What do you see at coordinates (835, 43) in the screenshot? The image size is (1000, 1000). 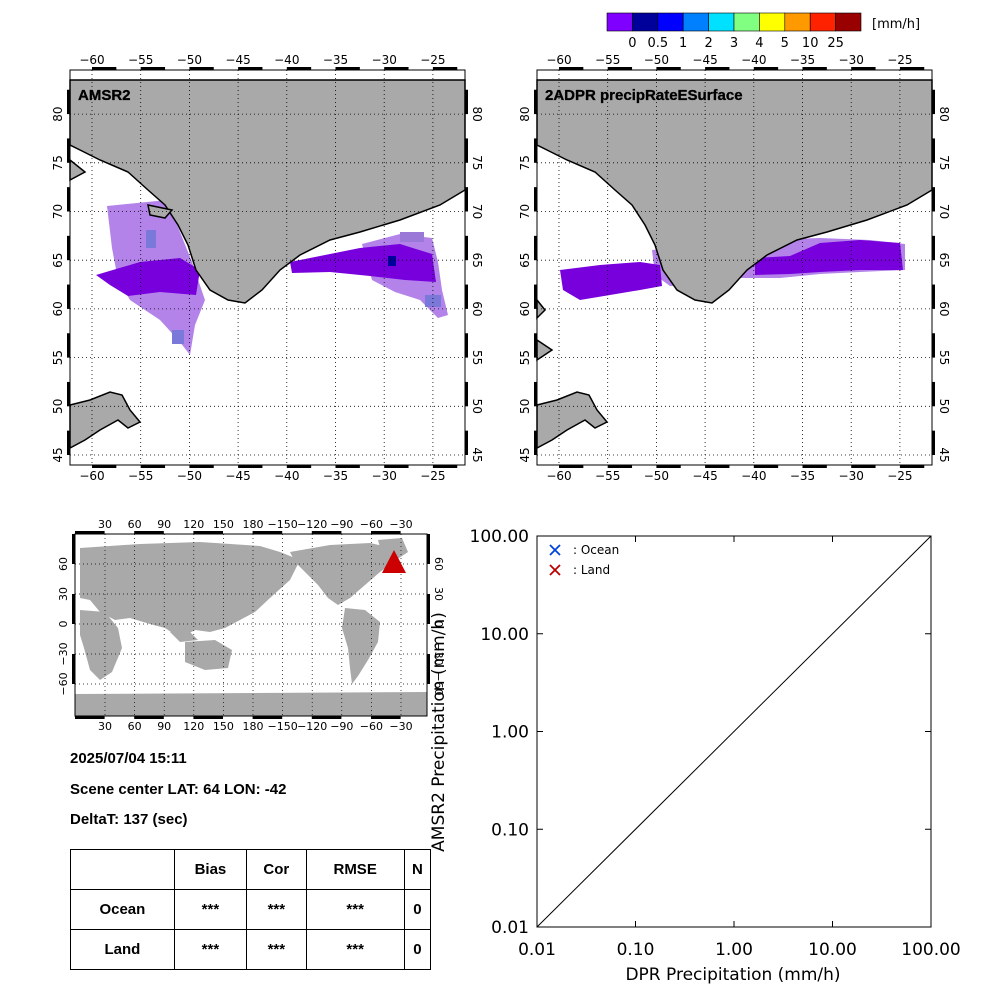 I see `colorbar-tick-label: 25` at bounding box center [835, 43].